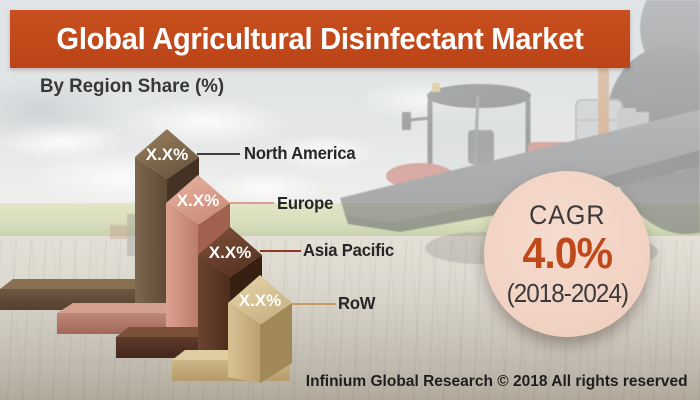  I want to click on bar-row: X.X%, so click(260, 329).